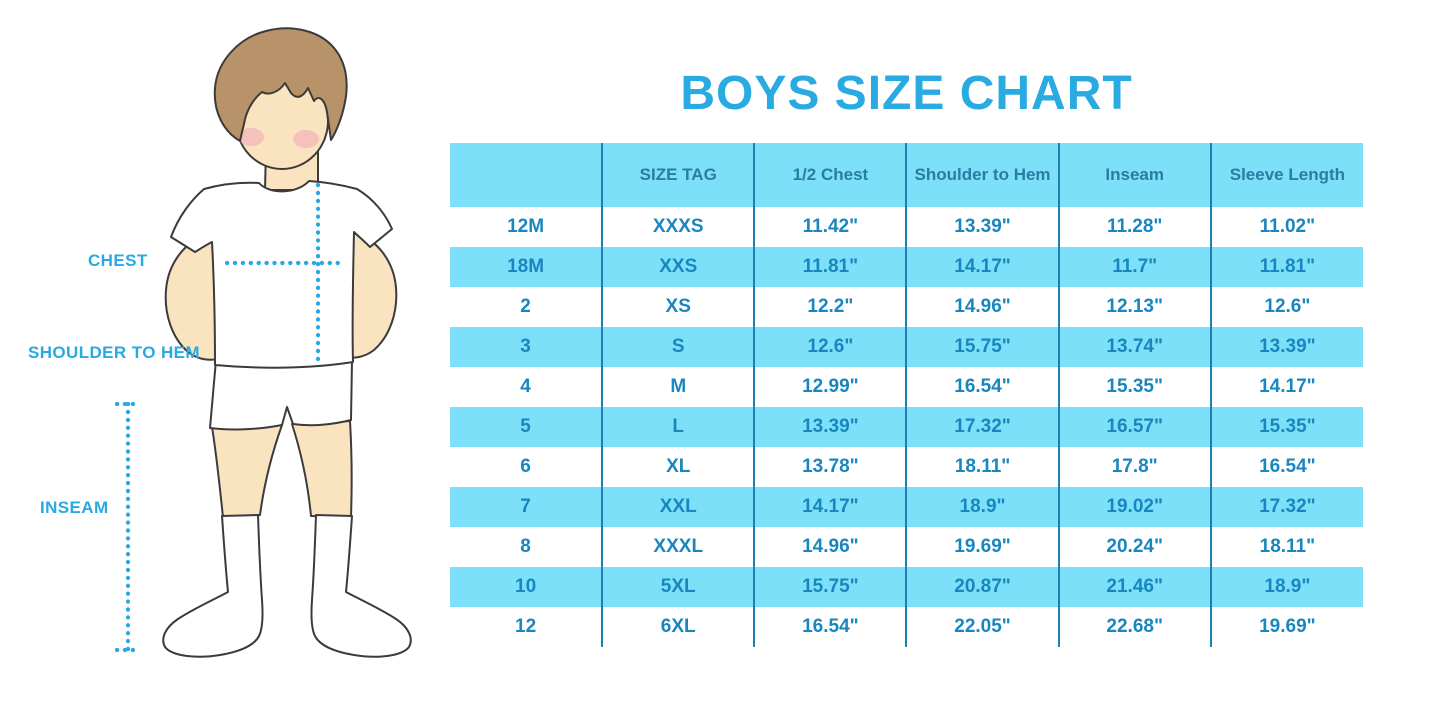 This screenshot has height=723, width=1445. What do you see at coordinates (1135, 347) in the screenshot?
I see `measurement-cell: 13.74"` at bounding box center [1135, 347].